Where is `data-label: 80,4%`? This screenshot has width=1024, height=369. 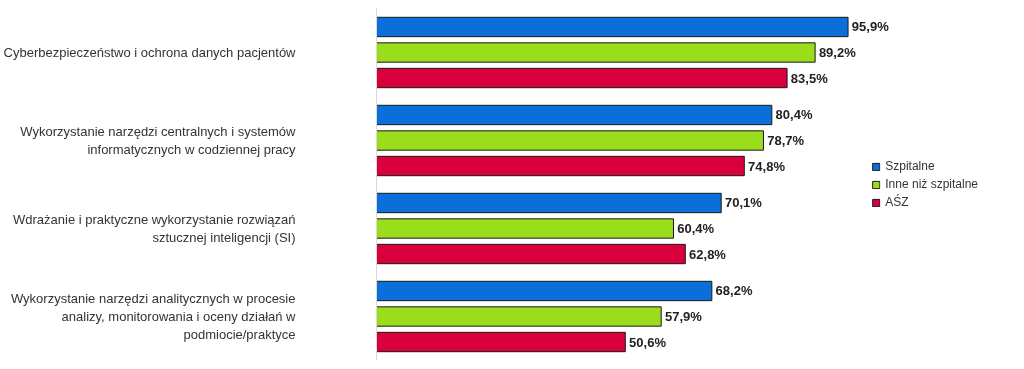 data-label: 80,4% is located at coordinates (794, 115).